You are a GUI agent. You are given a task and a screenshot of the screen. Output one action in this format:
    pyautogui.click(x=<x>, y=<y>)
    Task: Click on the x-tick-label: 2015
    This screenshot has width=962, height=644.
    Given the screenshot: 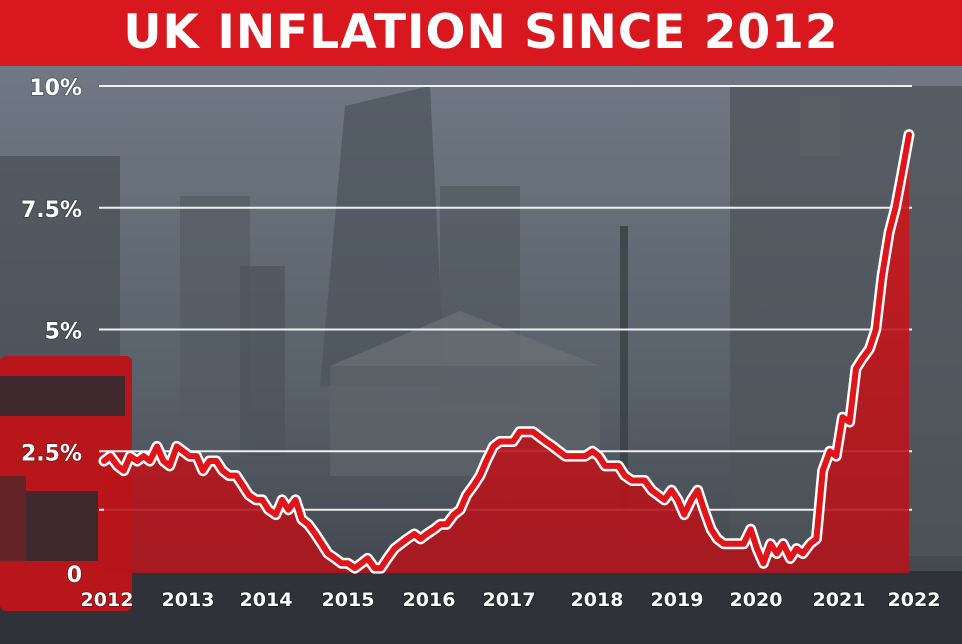 What is the action you would take?
    pyautogui.click(x=348, y=600)
    